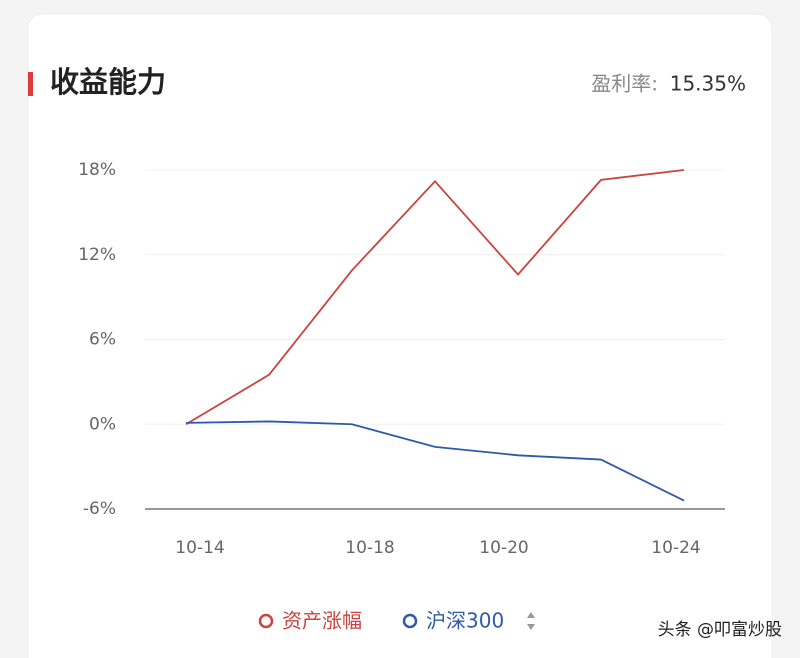  I want to click on x-tick-label: 10-20, so click(503, 548).